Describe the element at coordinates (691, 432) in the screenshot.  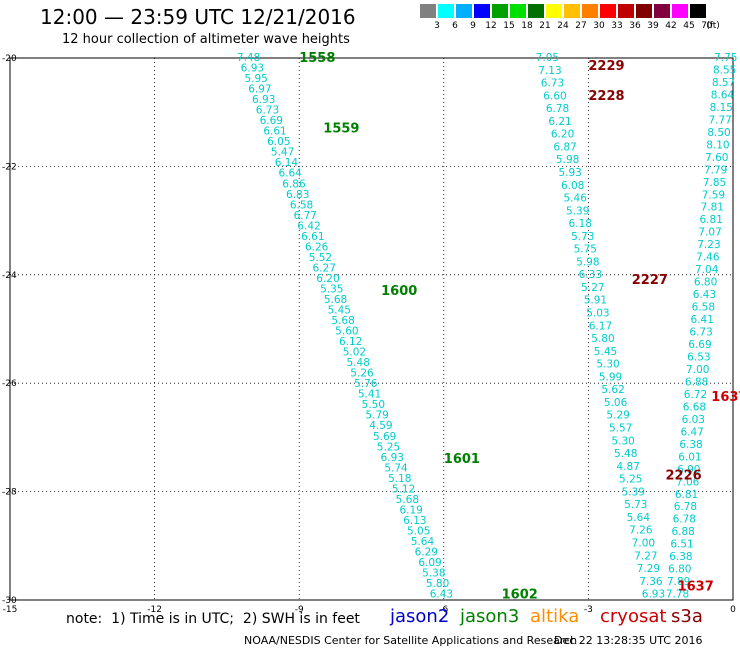
I see `wave-height-value: 6.47` at that location.